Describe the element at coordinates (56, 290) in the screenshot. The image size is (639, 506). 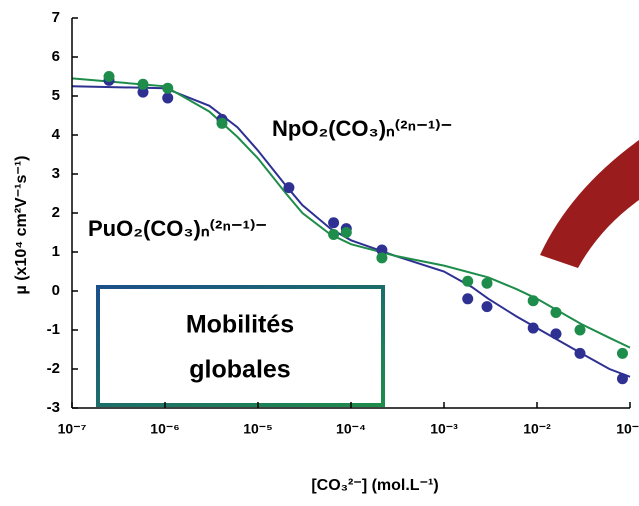
I see `y-tick-label: 0` at that location.